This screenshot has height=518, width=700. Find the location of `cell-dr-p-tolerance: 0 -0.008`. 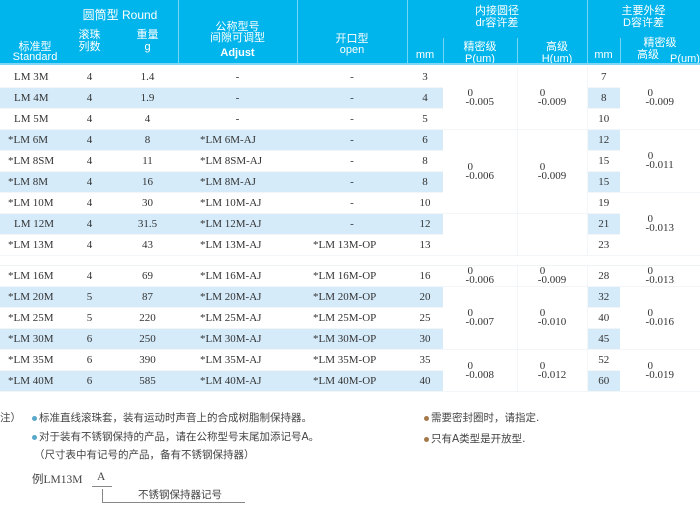

cell-dr-p-tolerance: 0 -0.008 is located at coordinates (480, 370).